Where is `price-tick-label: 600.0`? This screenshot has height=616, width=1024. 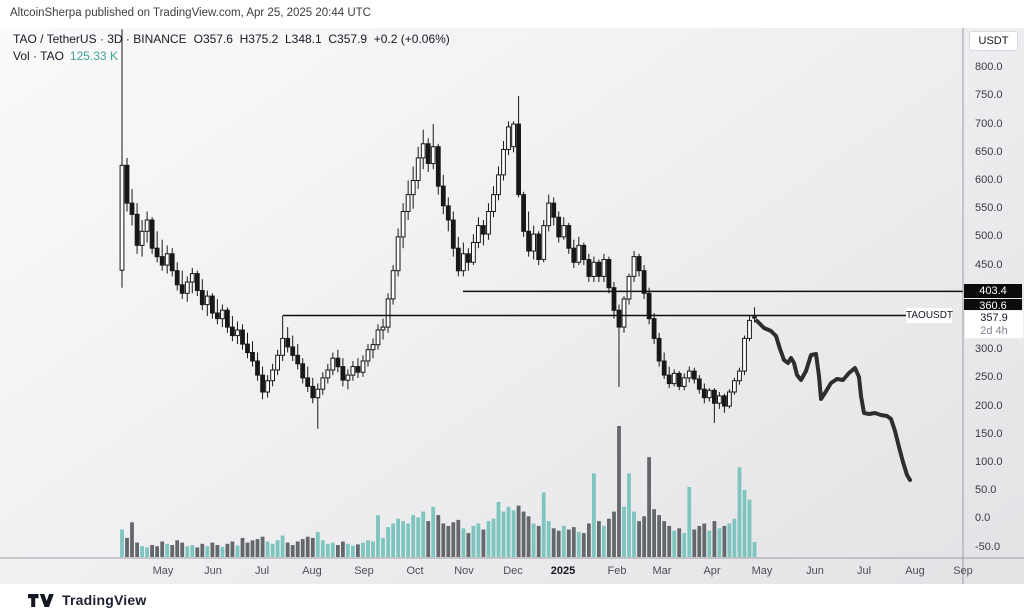
price-tick-label: 600.0 is located at coordinates (989, 180).